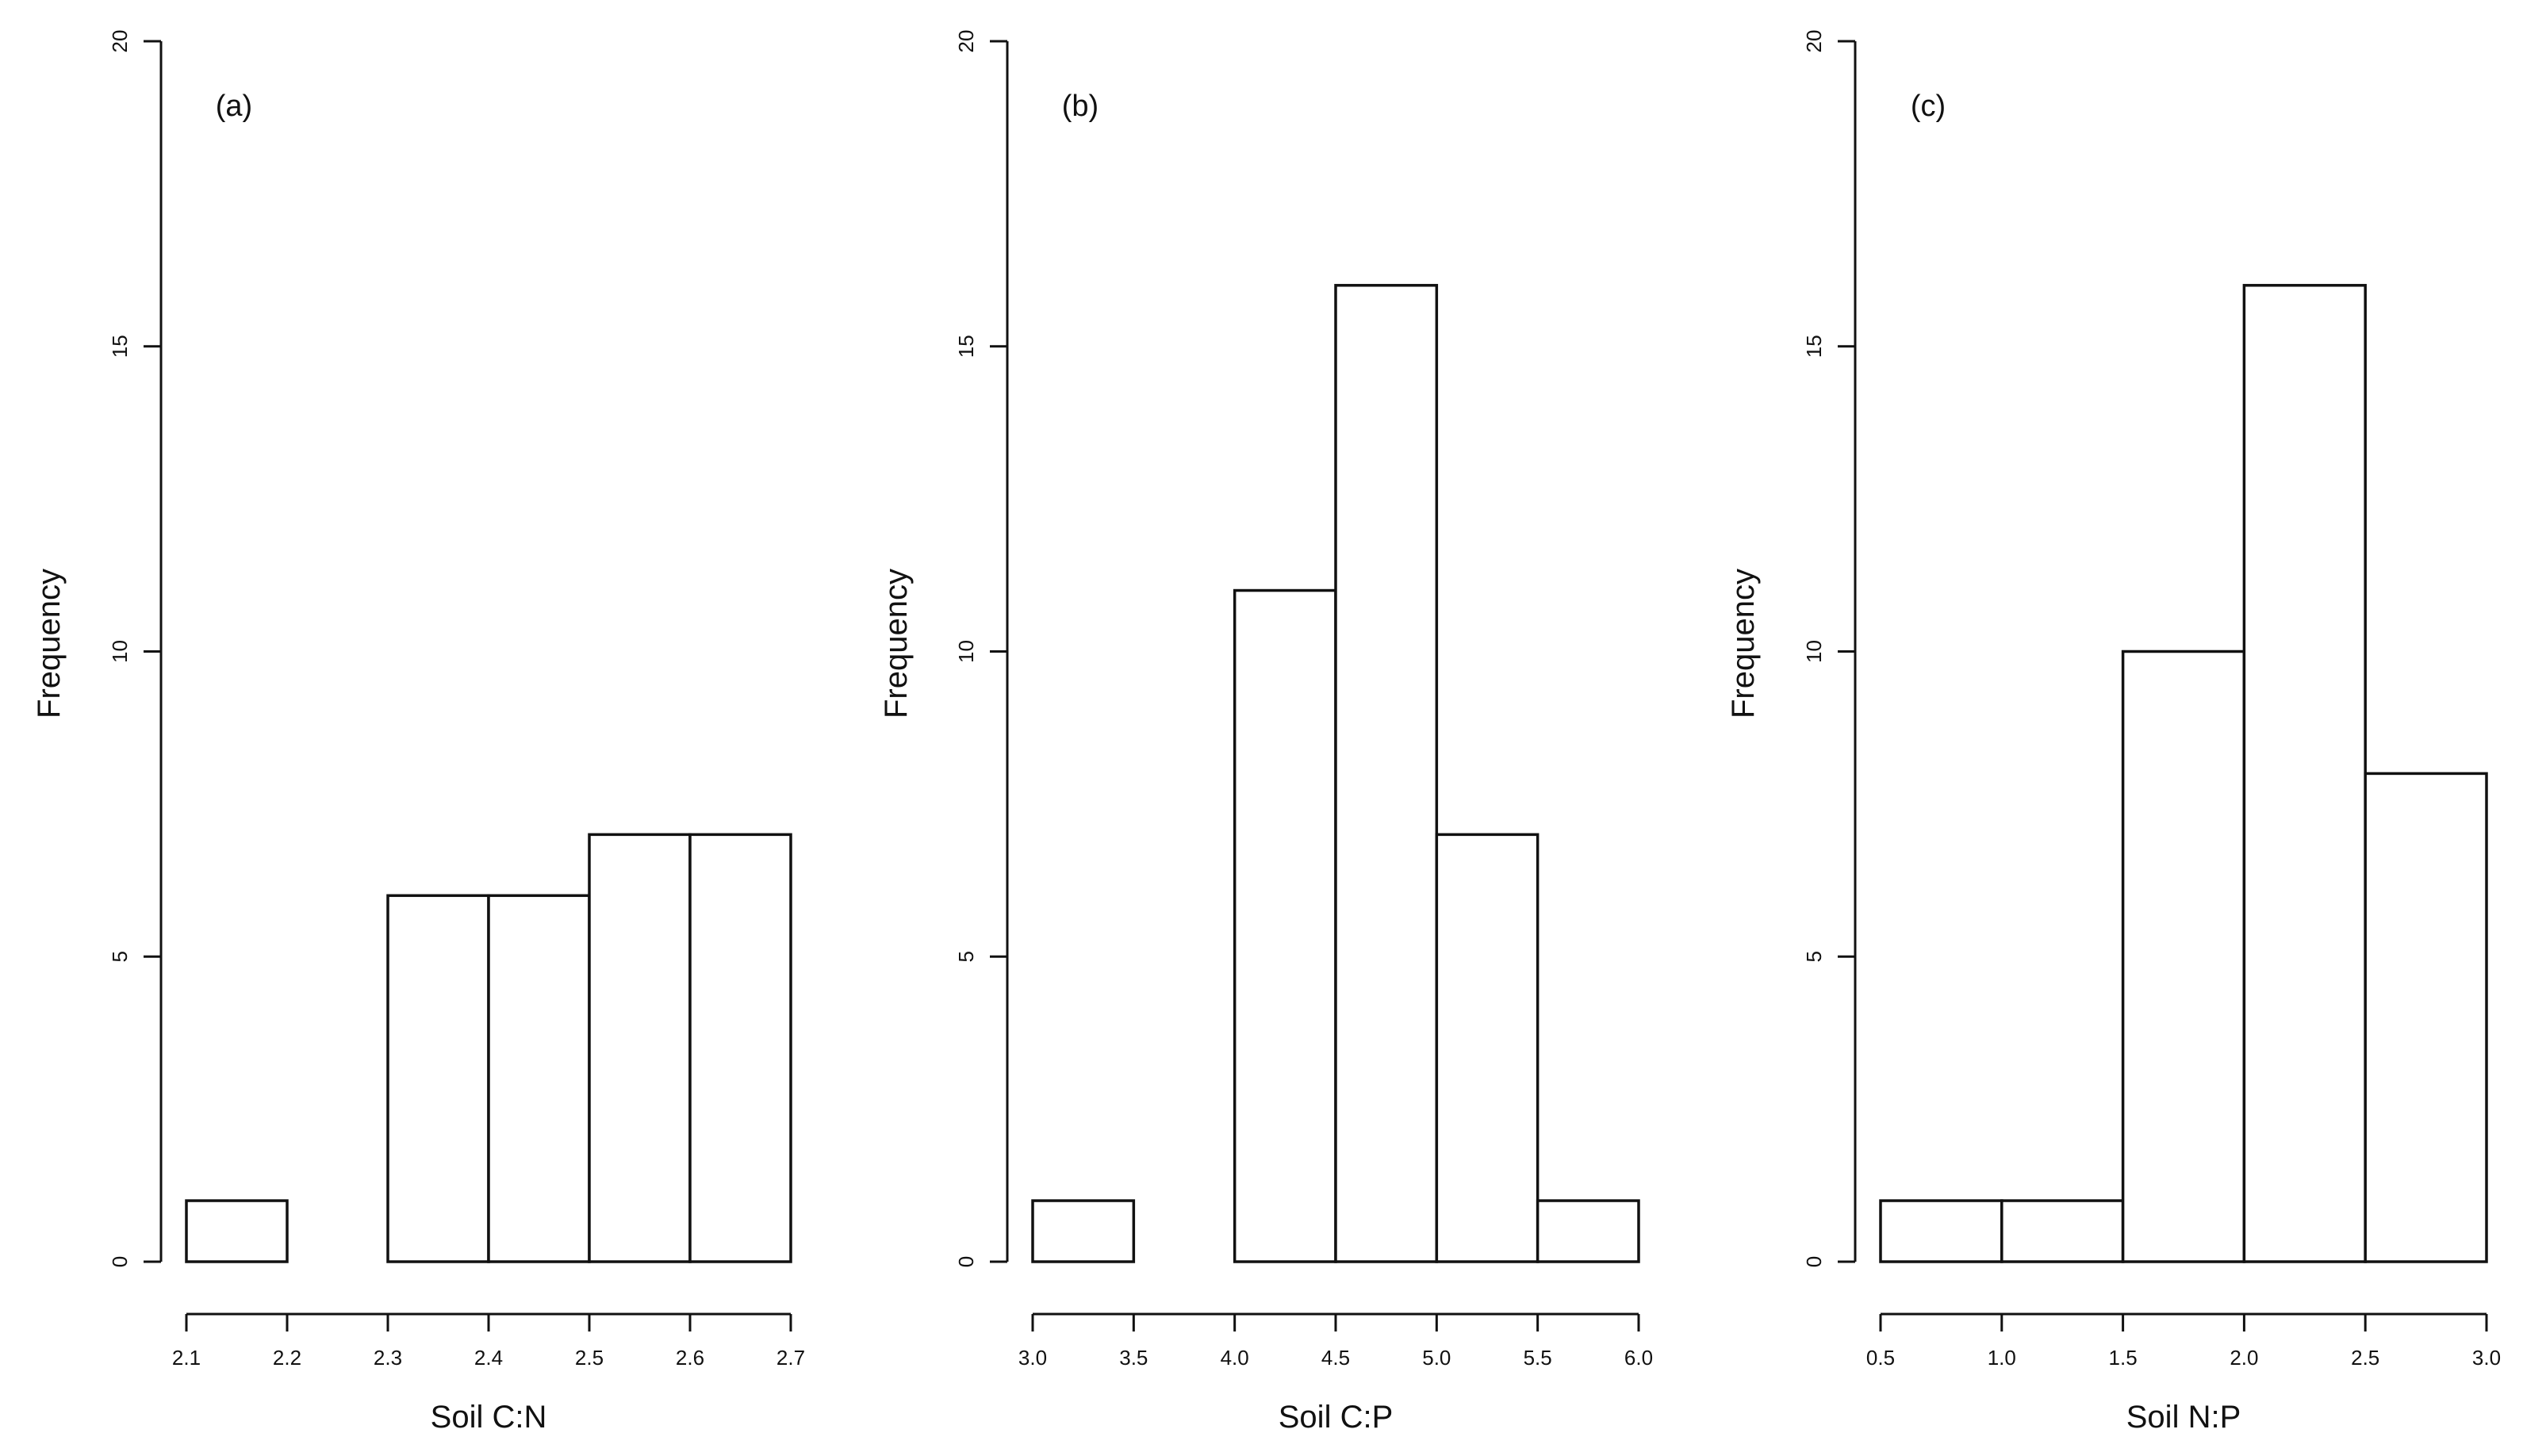 Image resolution: width=2523 pixels, height=1456 pixels. What do you see at coordinates (1235, 1358) in the screenshot?
I see `x-tick-label: 4.0` at bounding box center [1235, 1358].